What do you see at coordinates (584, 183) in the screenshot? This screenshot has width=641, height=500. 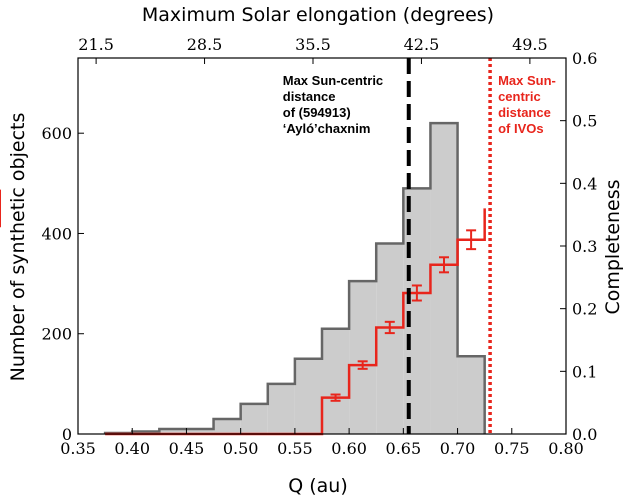 I see `y-right-tick-label: 0.4` at bounding box center [584, 183].